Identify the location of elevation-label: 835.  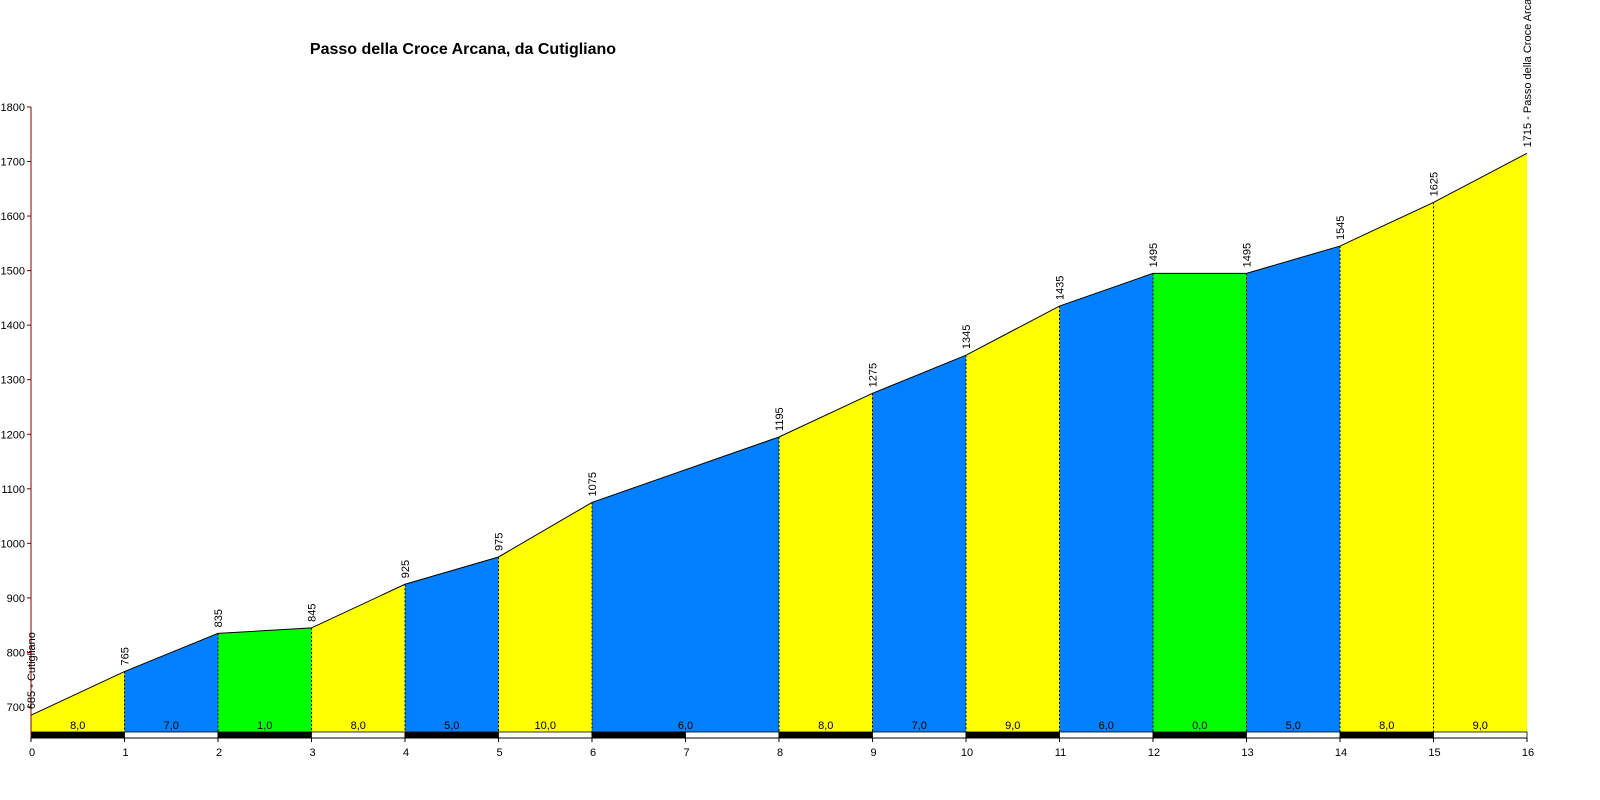
(219, 618).